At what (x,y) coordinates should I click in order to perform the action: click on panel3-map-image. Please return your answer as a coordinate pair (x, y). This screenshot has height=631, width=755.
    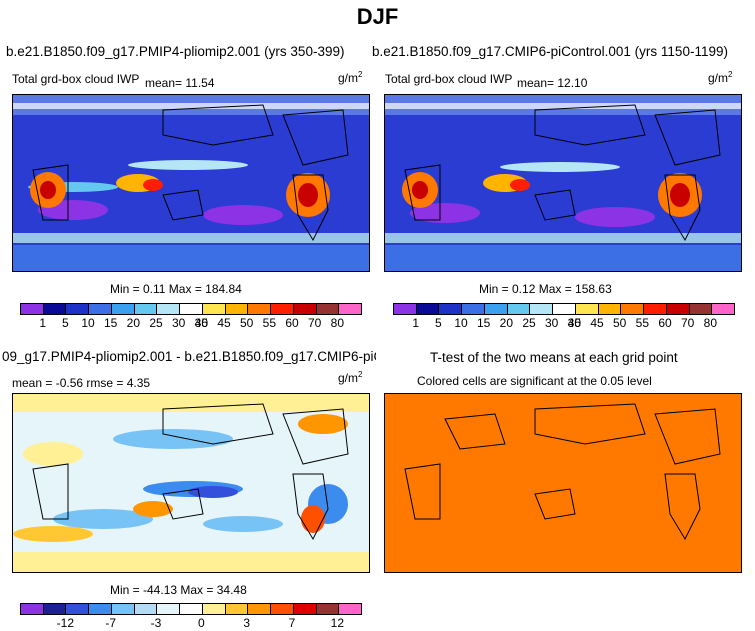
    Looking at the image, I should click on (191, 483).